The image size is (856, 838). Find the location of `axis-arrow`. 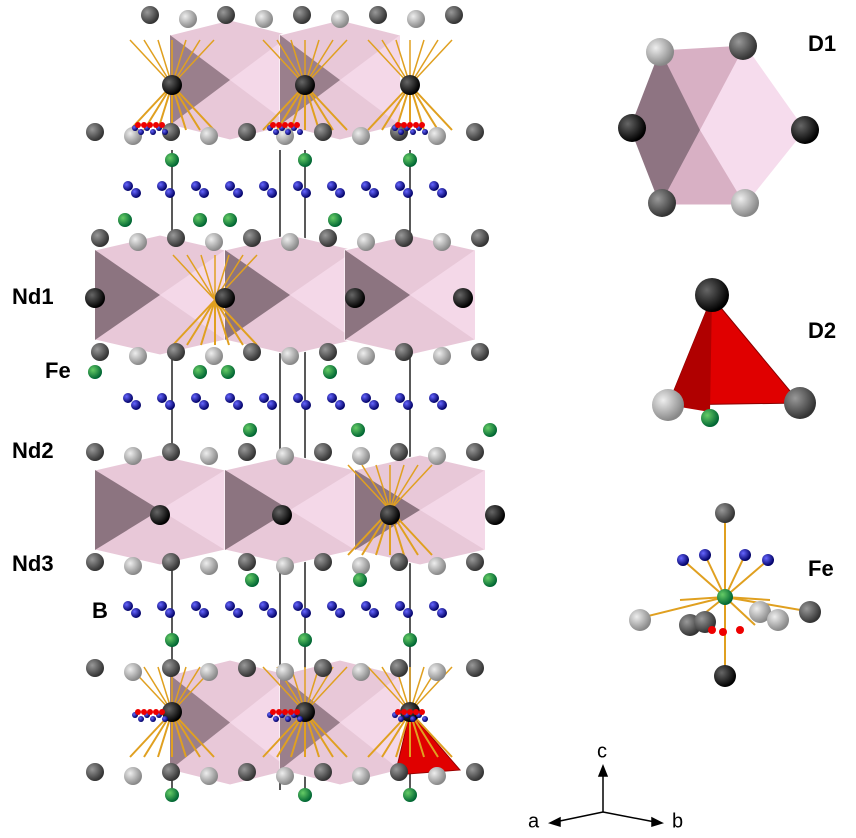

axis-arrow is located at coordinates (579, 817).